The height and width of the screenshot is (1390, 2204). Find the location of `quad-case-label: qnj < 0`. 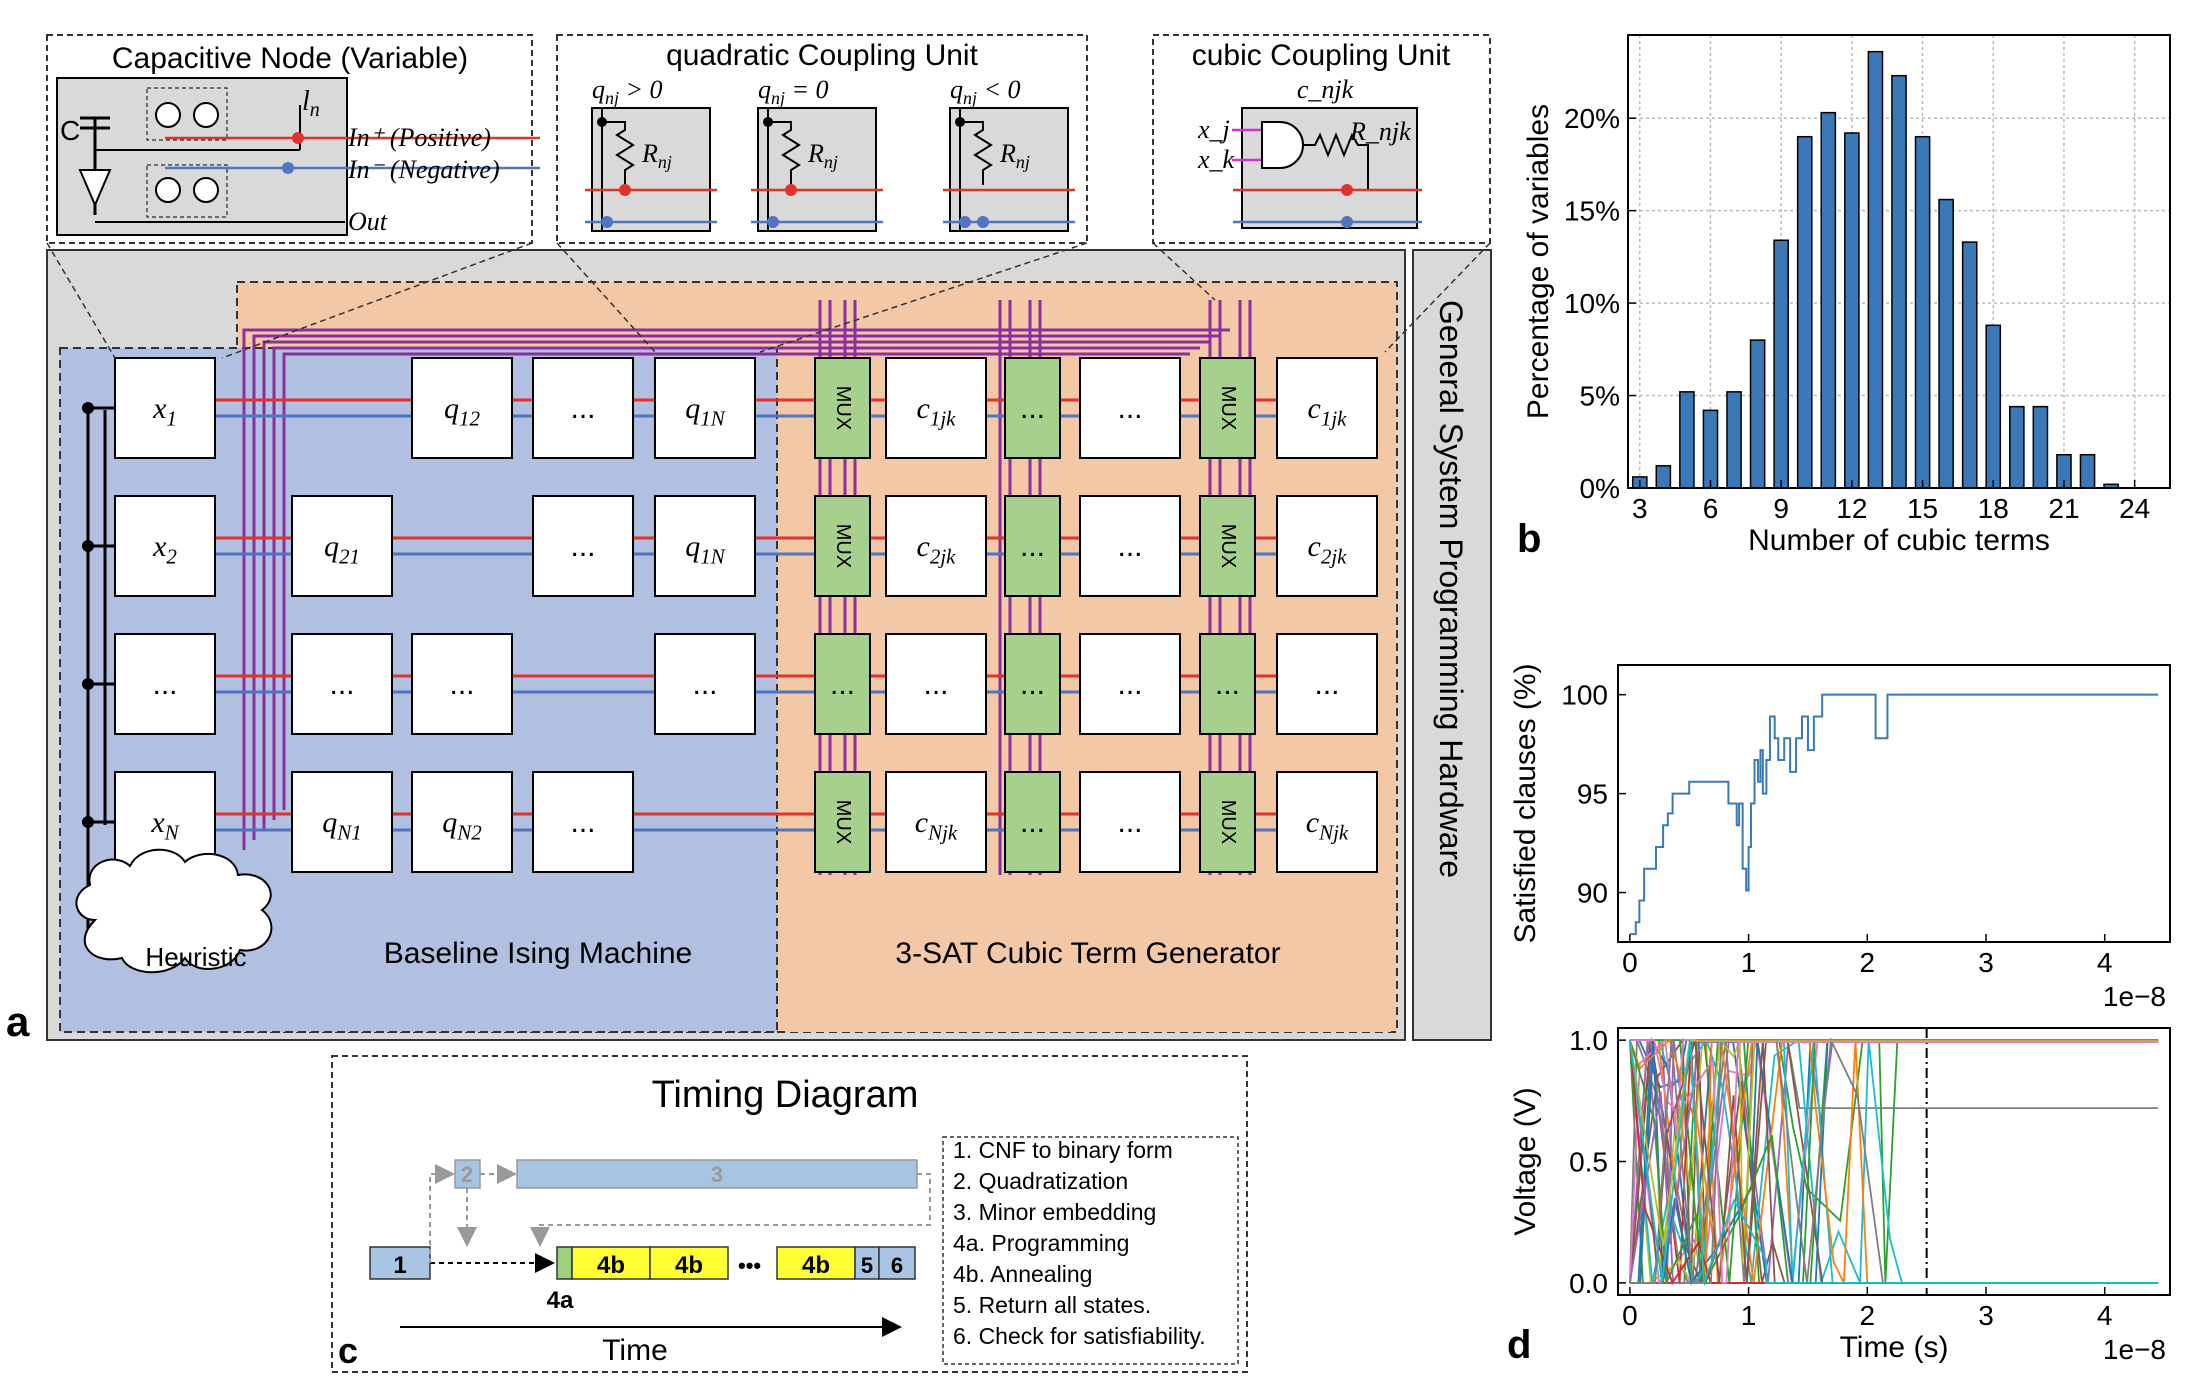

quad-case-label: qnj < 0 is located at coordinates (985, 91).